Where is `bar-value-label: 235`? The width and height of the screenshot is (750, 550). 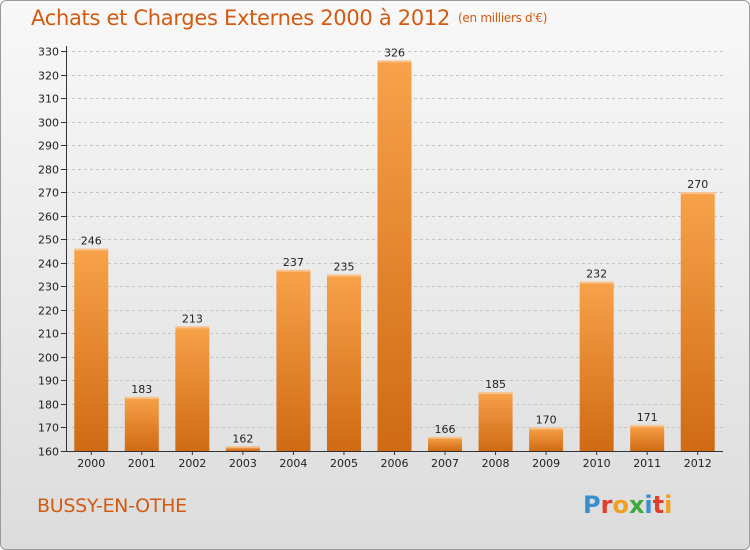
bar-value-label: 235 is located at coordinates (343, 267).